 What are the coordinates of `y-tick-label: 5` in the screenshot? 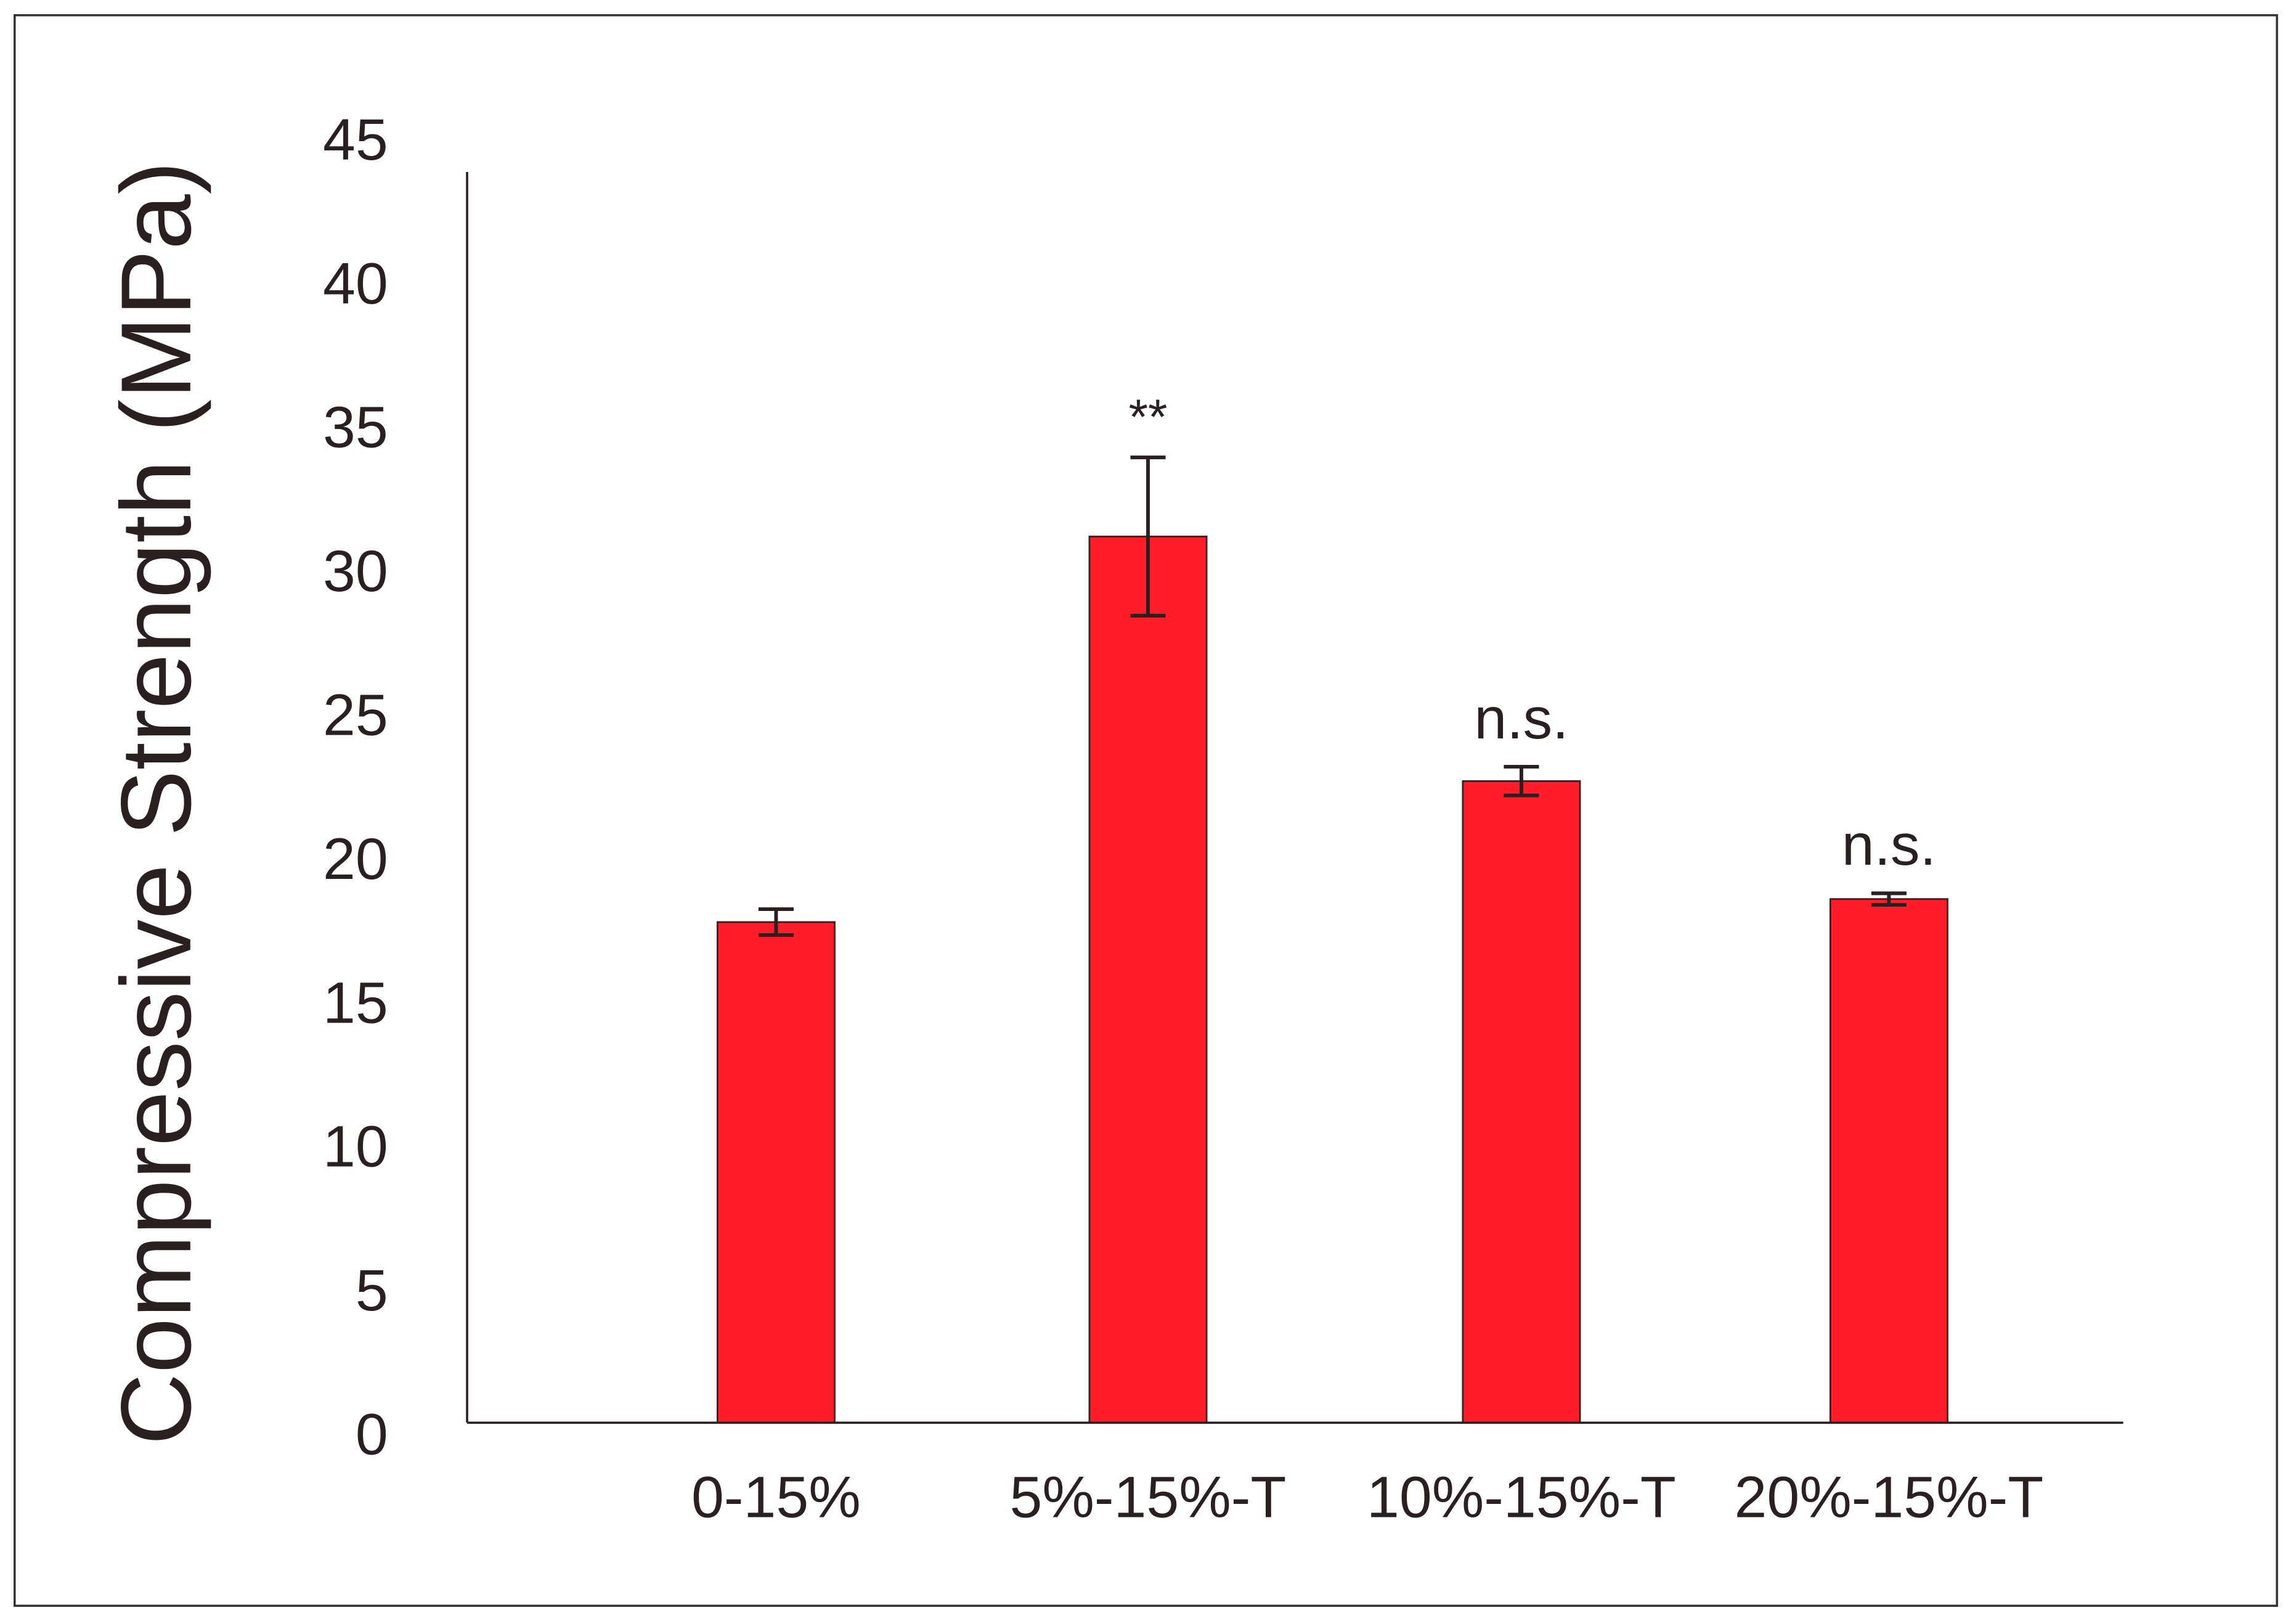 It's located at (372, 1290).